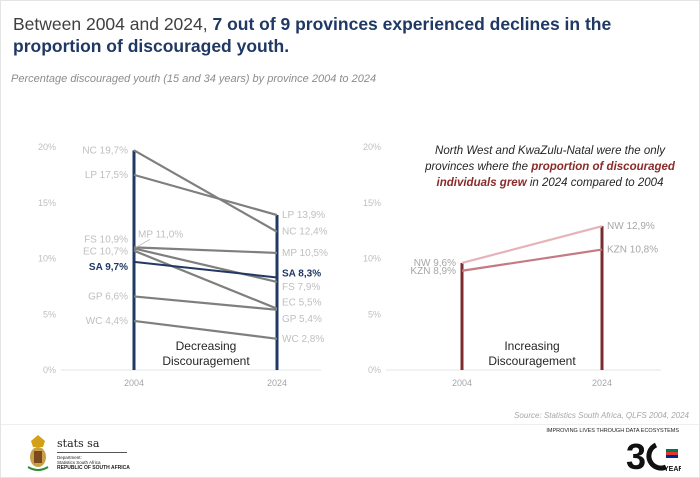 The width and height of the screenshot is (700, 478). What do you see at coordinates (303, 215) in the screenshot?
I see `data-label-2024: LP 13,9%` at bounding box center [303, 215].